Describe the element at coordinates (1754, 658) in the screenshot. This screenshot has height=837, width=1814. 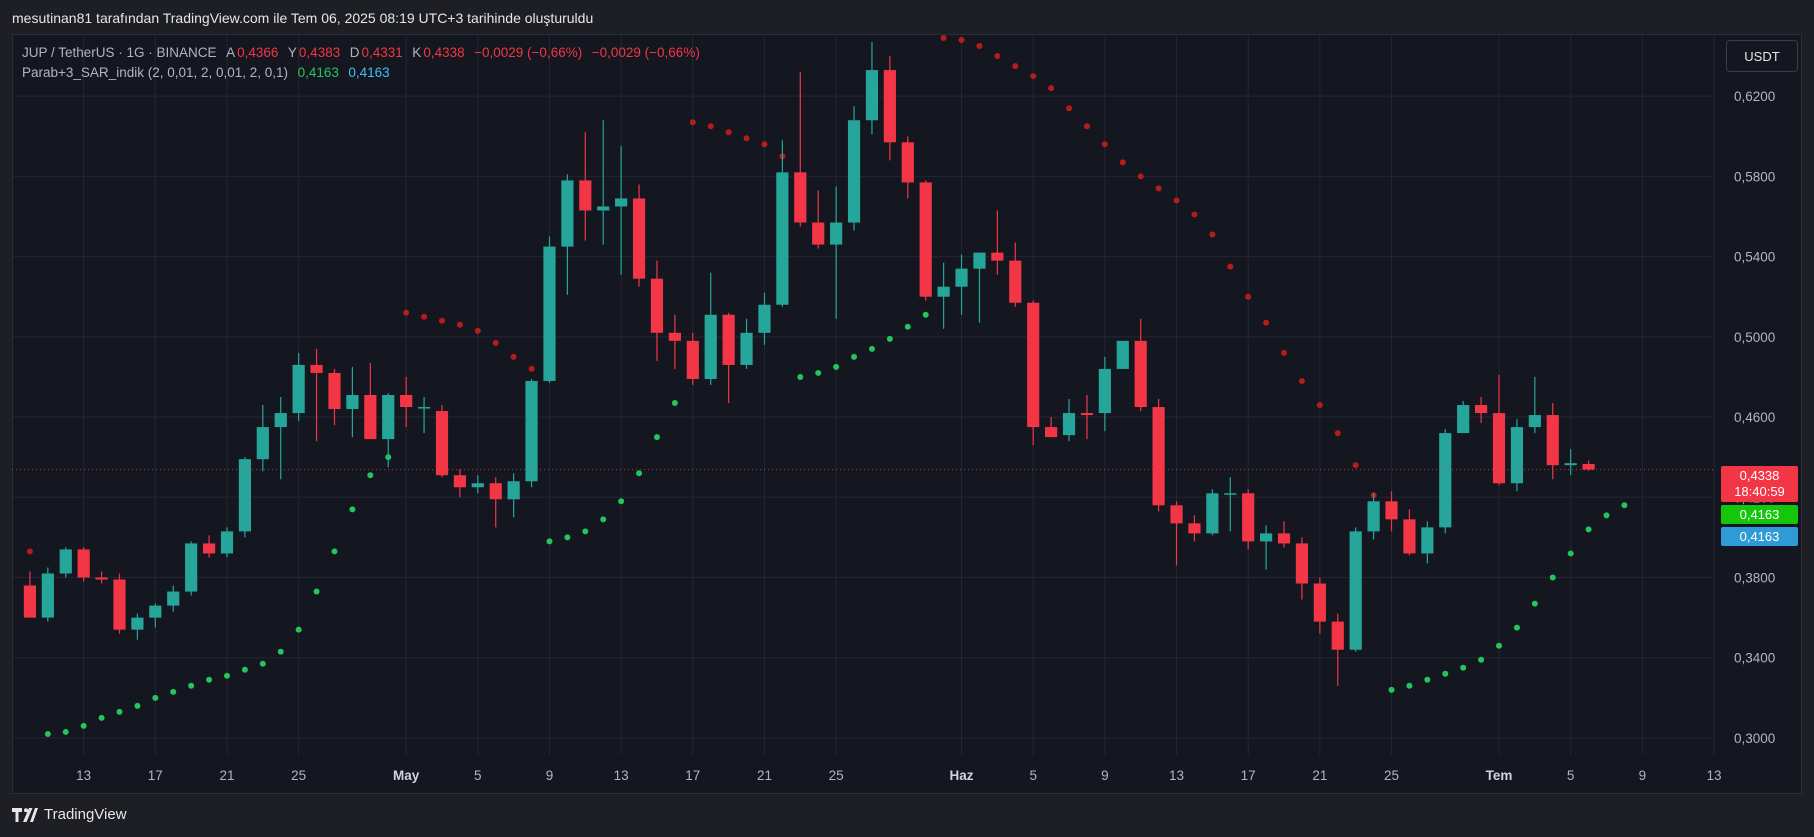
I see `y-tick-label: 0,3400` at that location.